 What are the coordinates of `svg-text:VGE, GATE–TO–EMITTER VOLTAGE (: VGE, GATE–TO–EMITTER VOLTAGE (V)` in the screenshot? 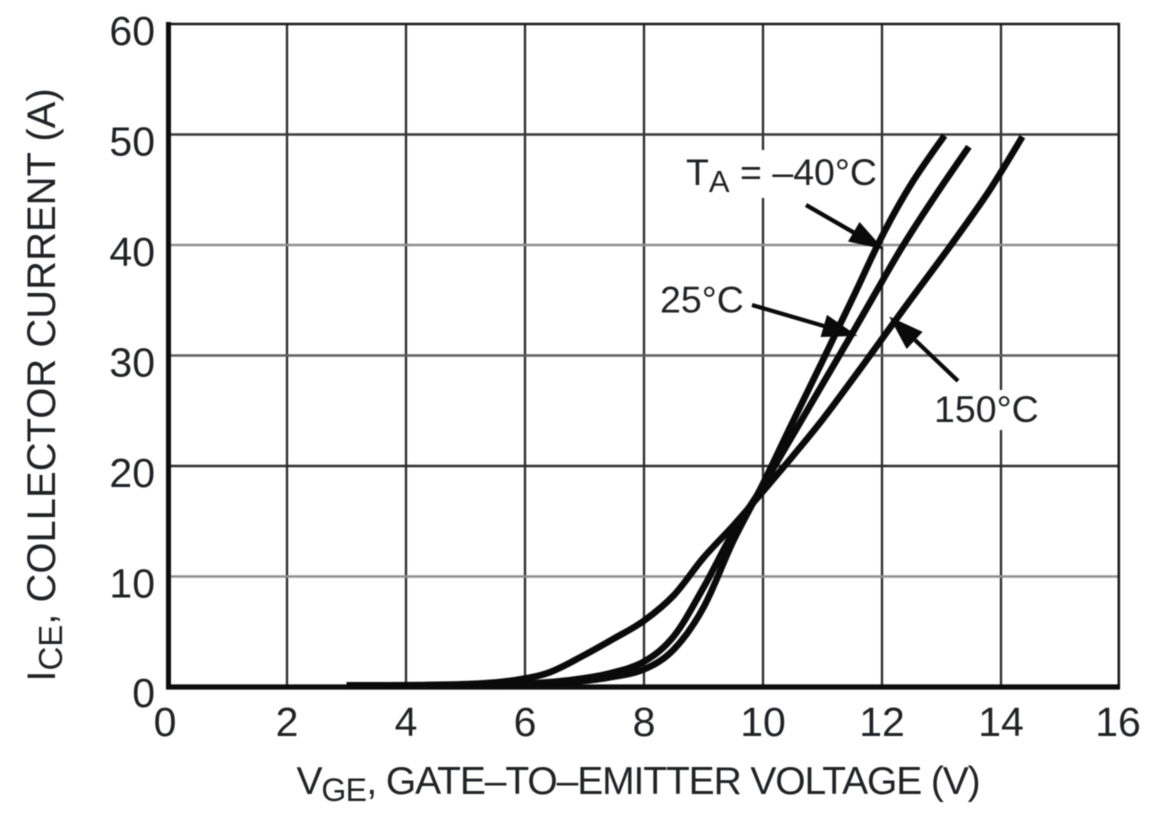 It's located at (637, 784).